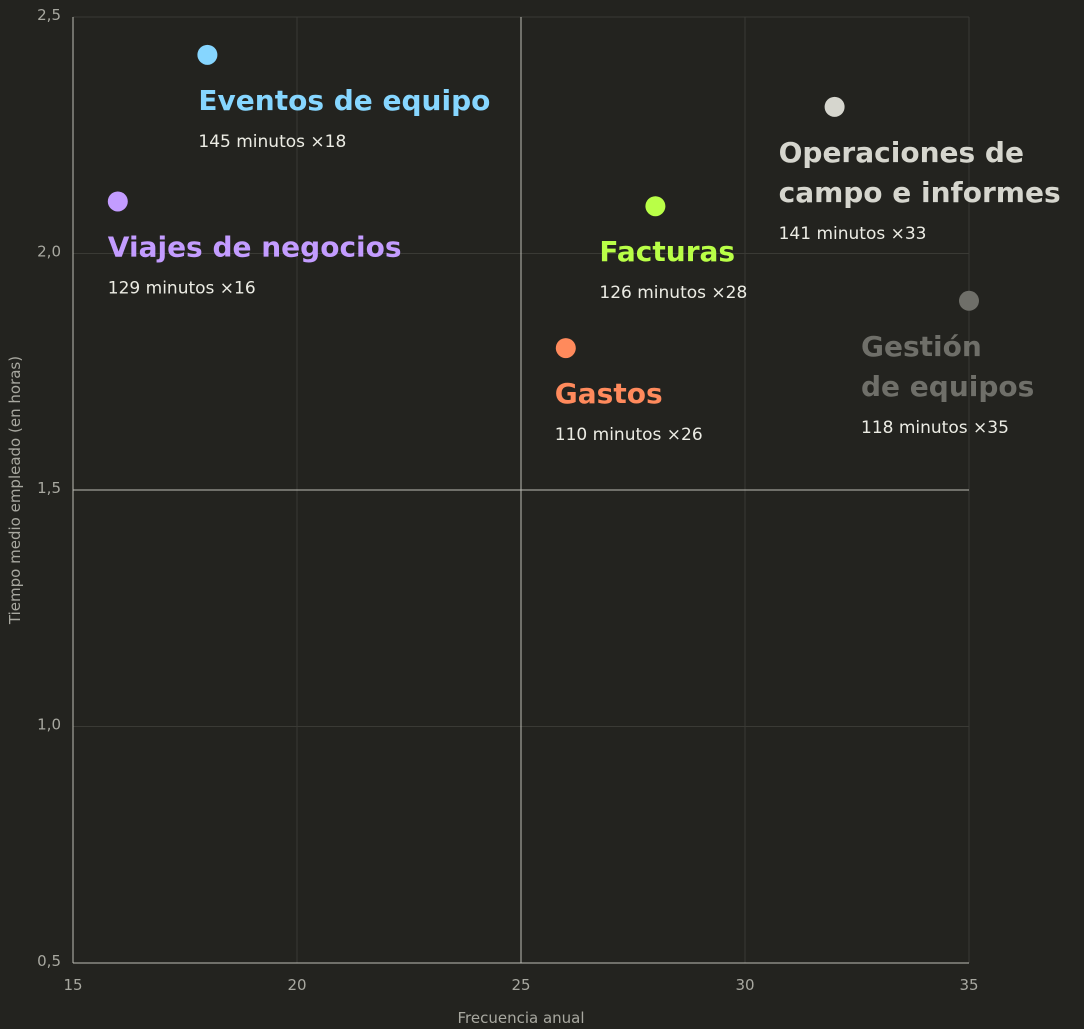 The image size is (1084, 1029). Describe the element at coordinates (15, 490) in the screenshot. I see `y-axis-label: Tiempo medio empleado (en horas)` at that location.